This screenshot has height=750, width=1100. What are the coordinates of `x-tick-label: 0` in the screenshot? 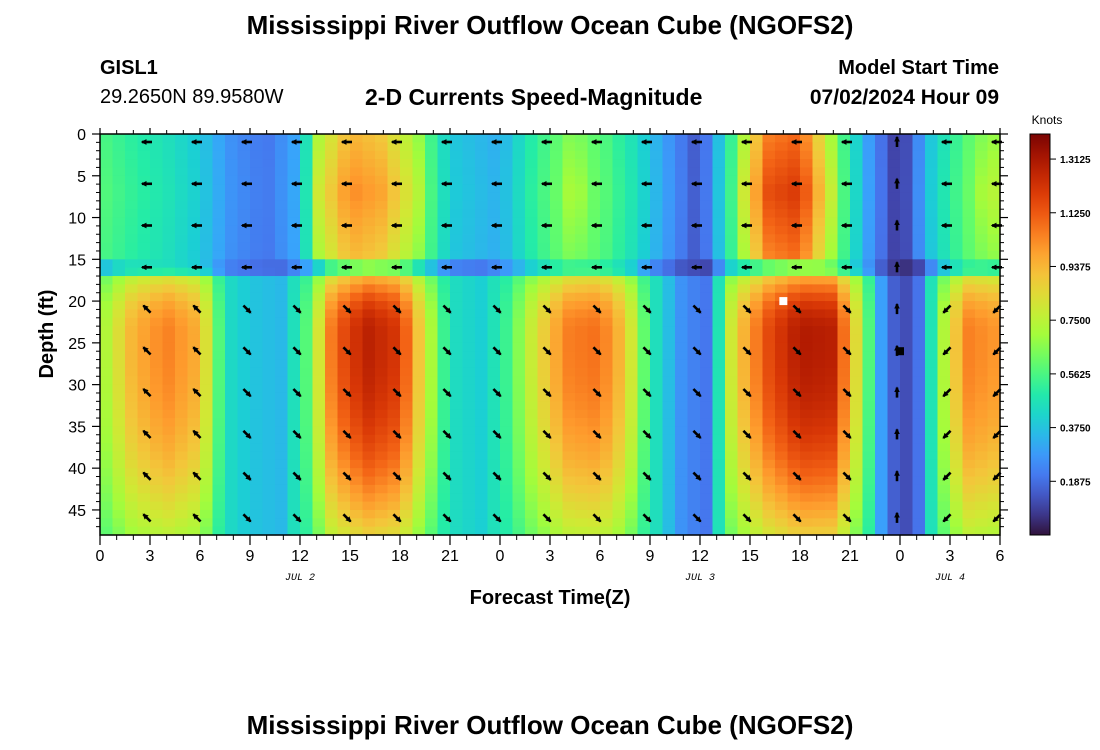 It's located at (500, 556).